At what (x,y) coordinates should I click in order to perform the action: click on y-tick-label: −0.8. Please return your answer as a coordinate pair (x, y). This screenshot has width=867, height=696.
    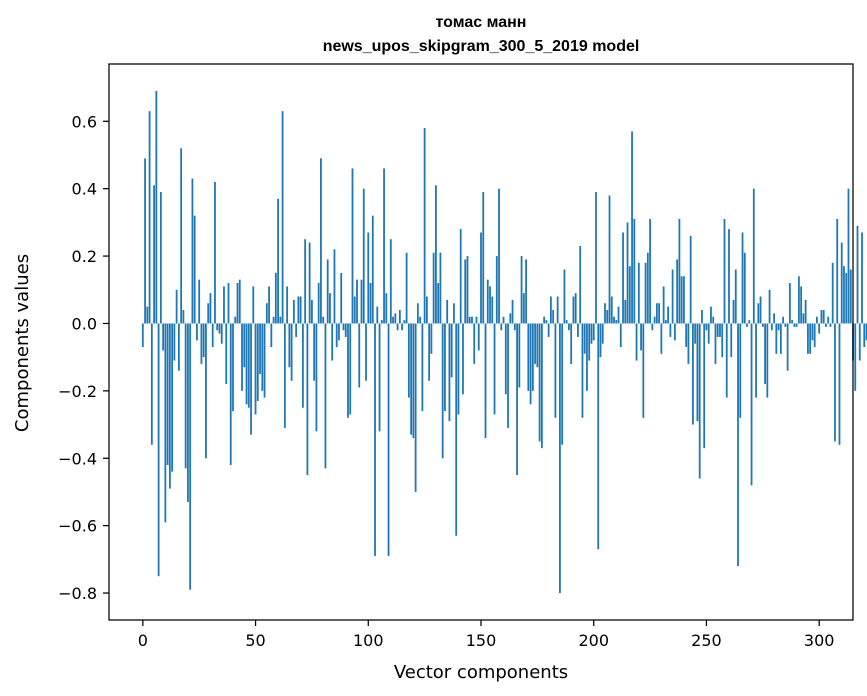
    Looking at the image, I should click on (77, 593).